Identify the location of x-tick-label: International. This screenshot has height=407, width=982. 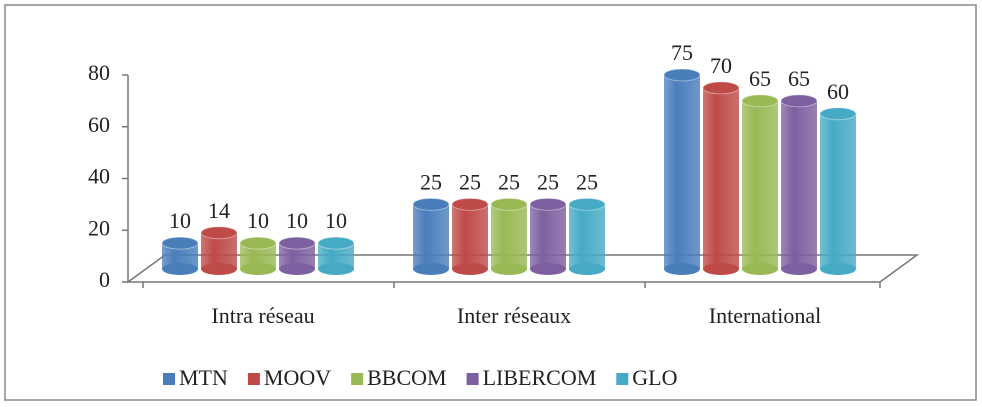
(765, 315).